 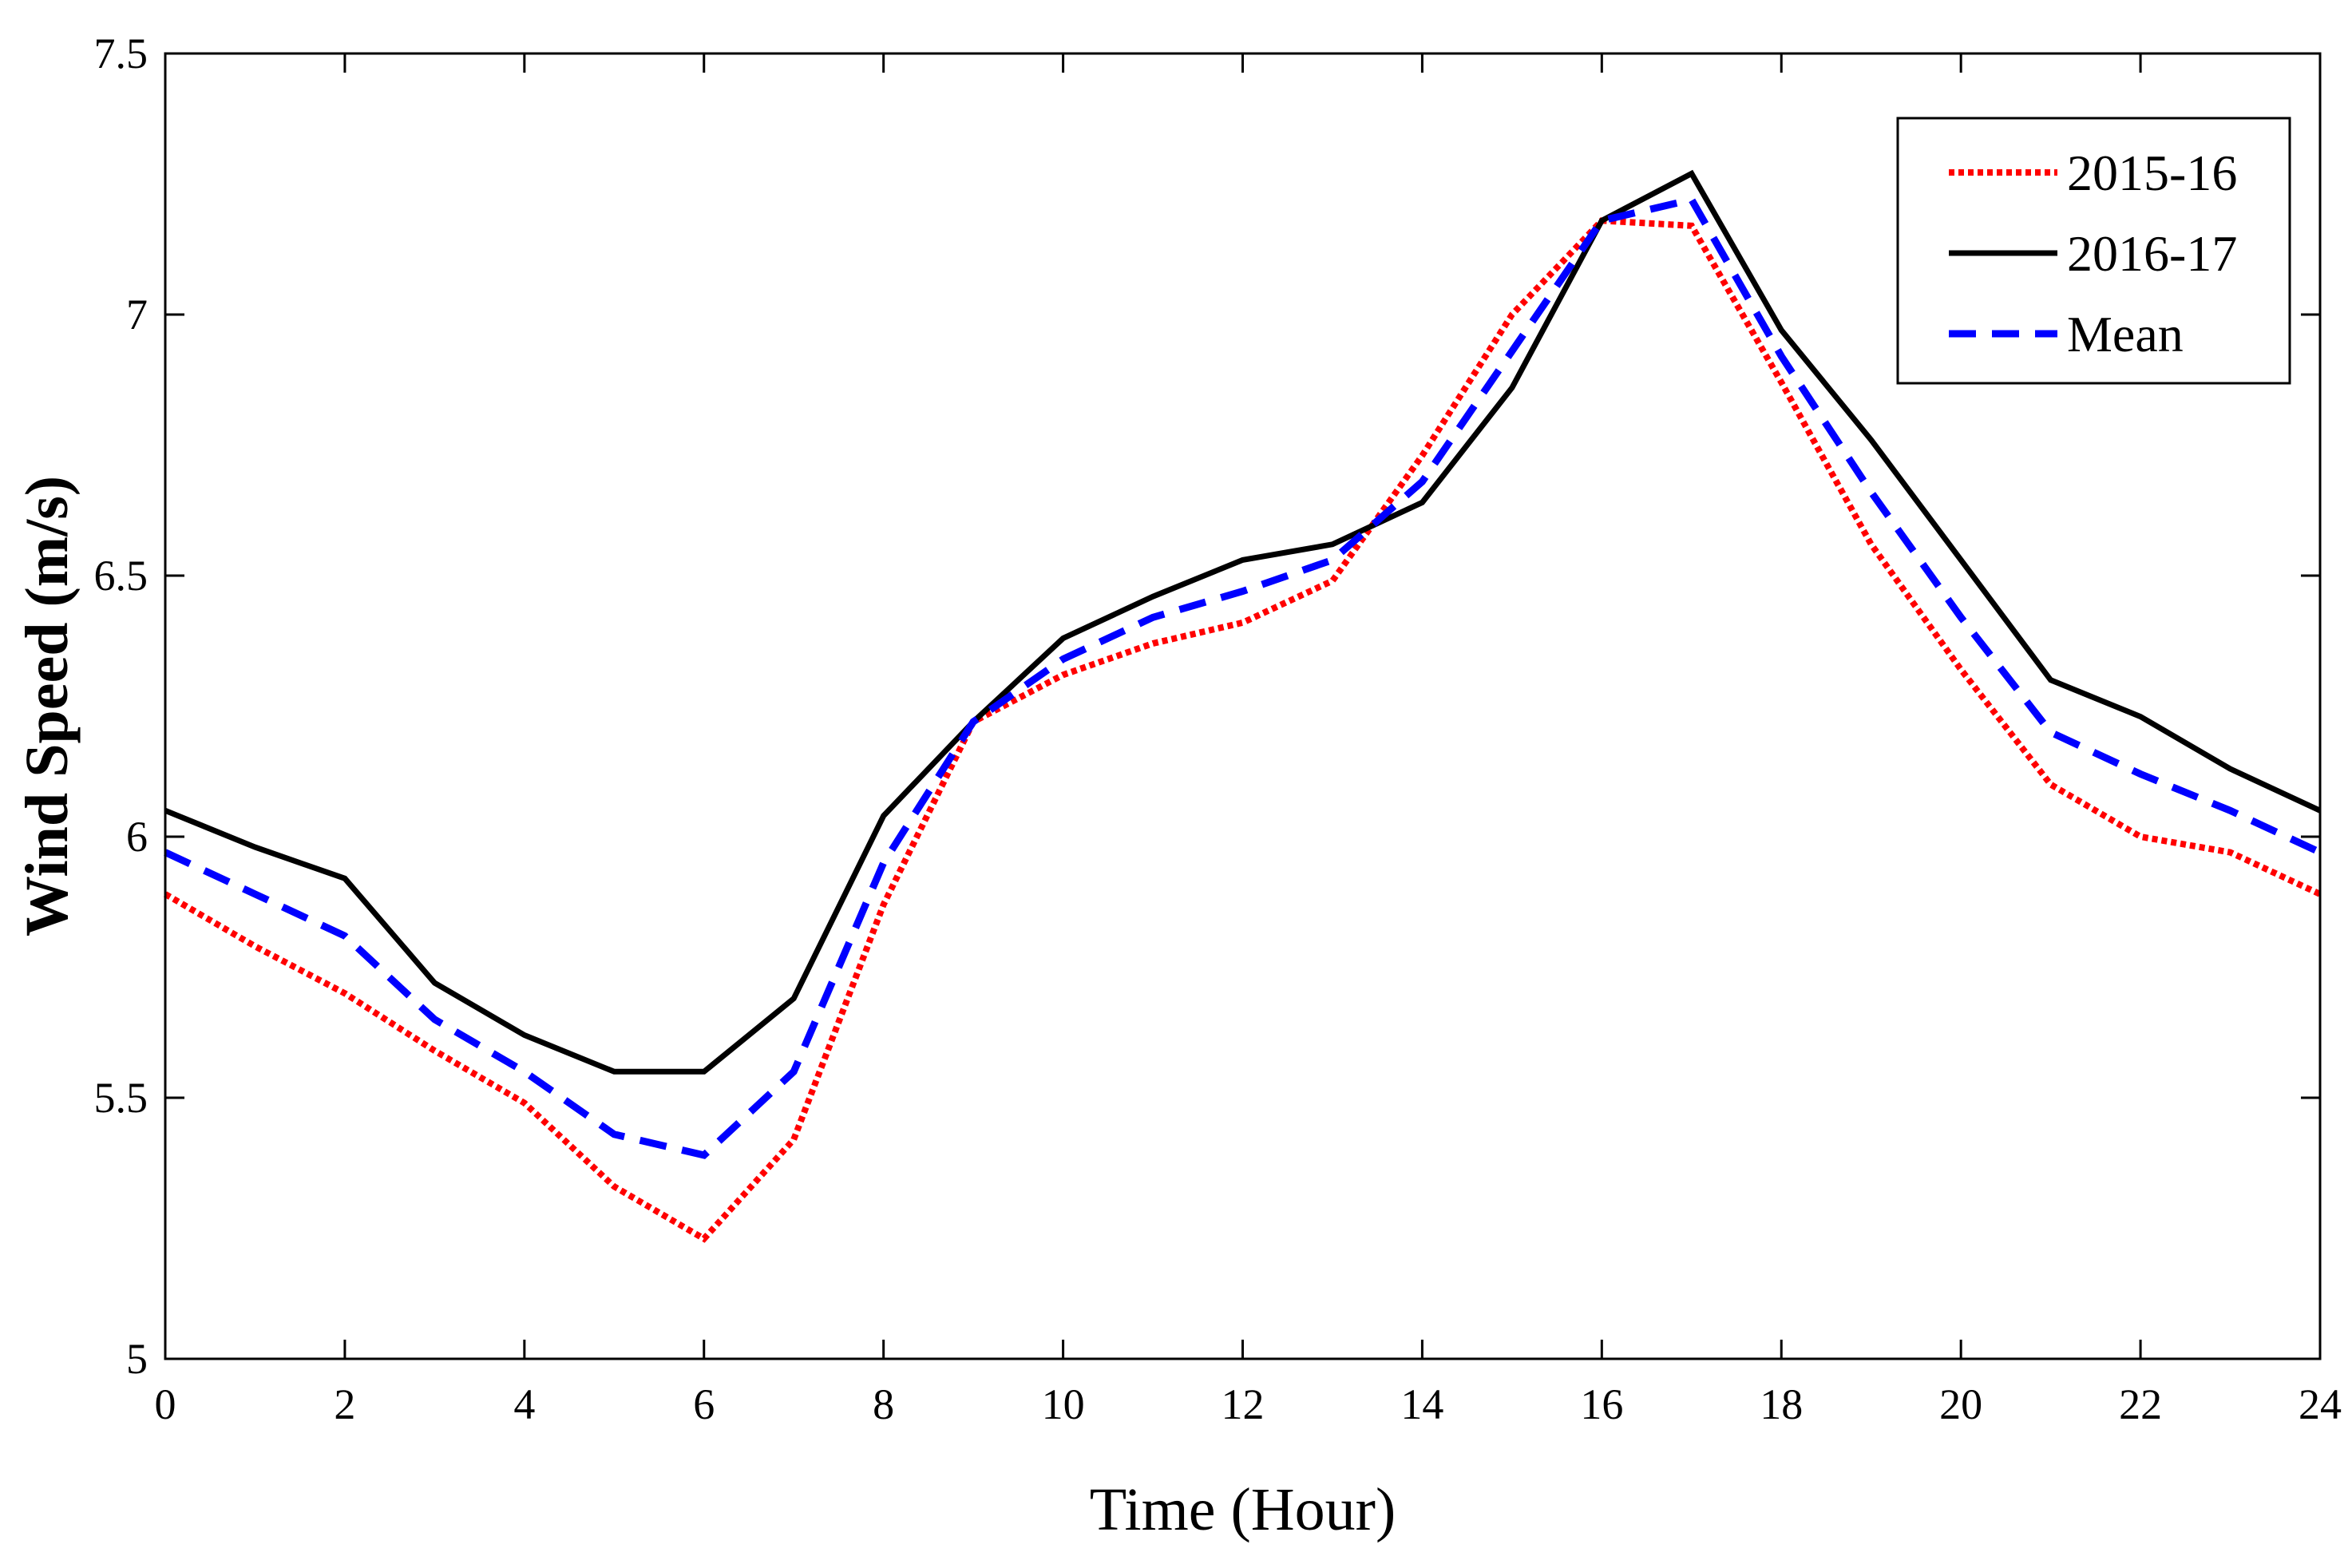 I want to click on x-tick-label: 10, so click(x=1063, y=1404).